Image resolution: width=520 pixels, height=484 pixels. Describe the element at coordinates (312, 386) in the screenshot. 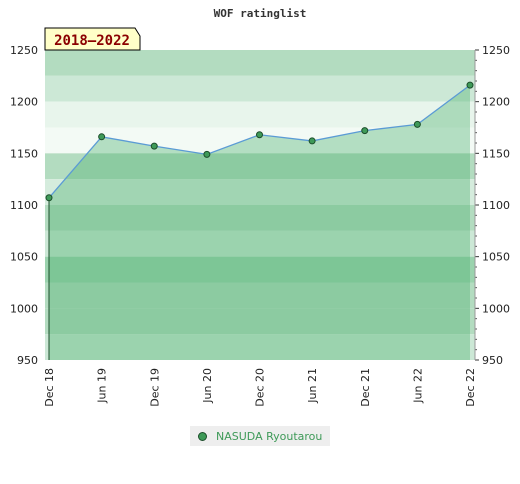

I see `x-tick-5: Jun 21` at that location.